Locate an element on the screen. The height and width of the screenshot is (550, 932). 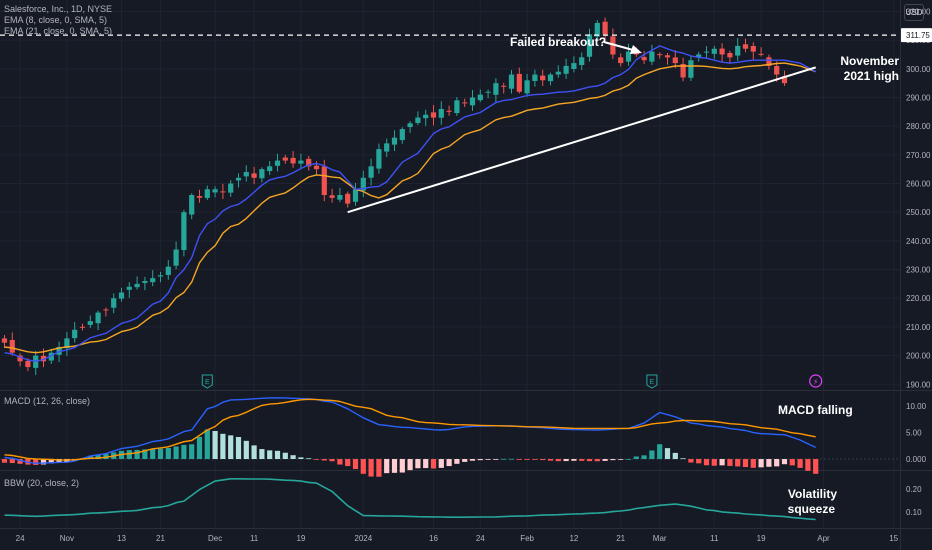
earnings-marker is located at coordinates (207, 381).